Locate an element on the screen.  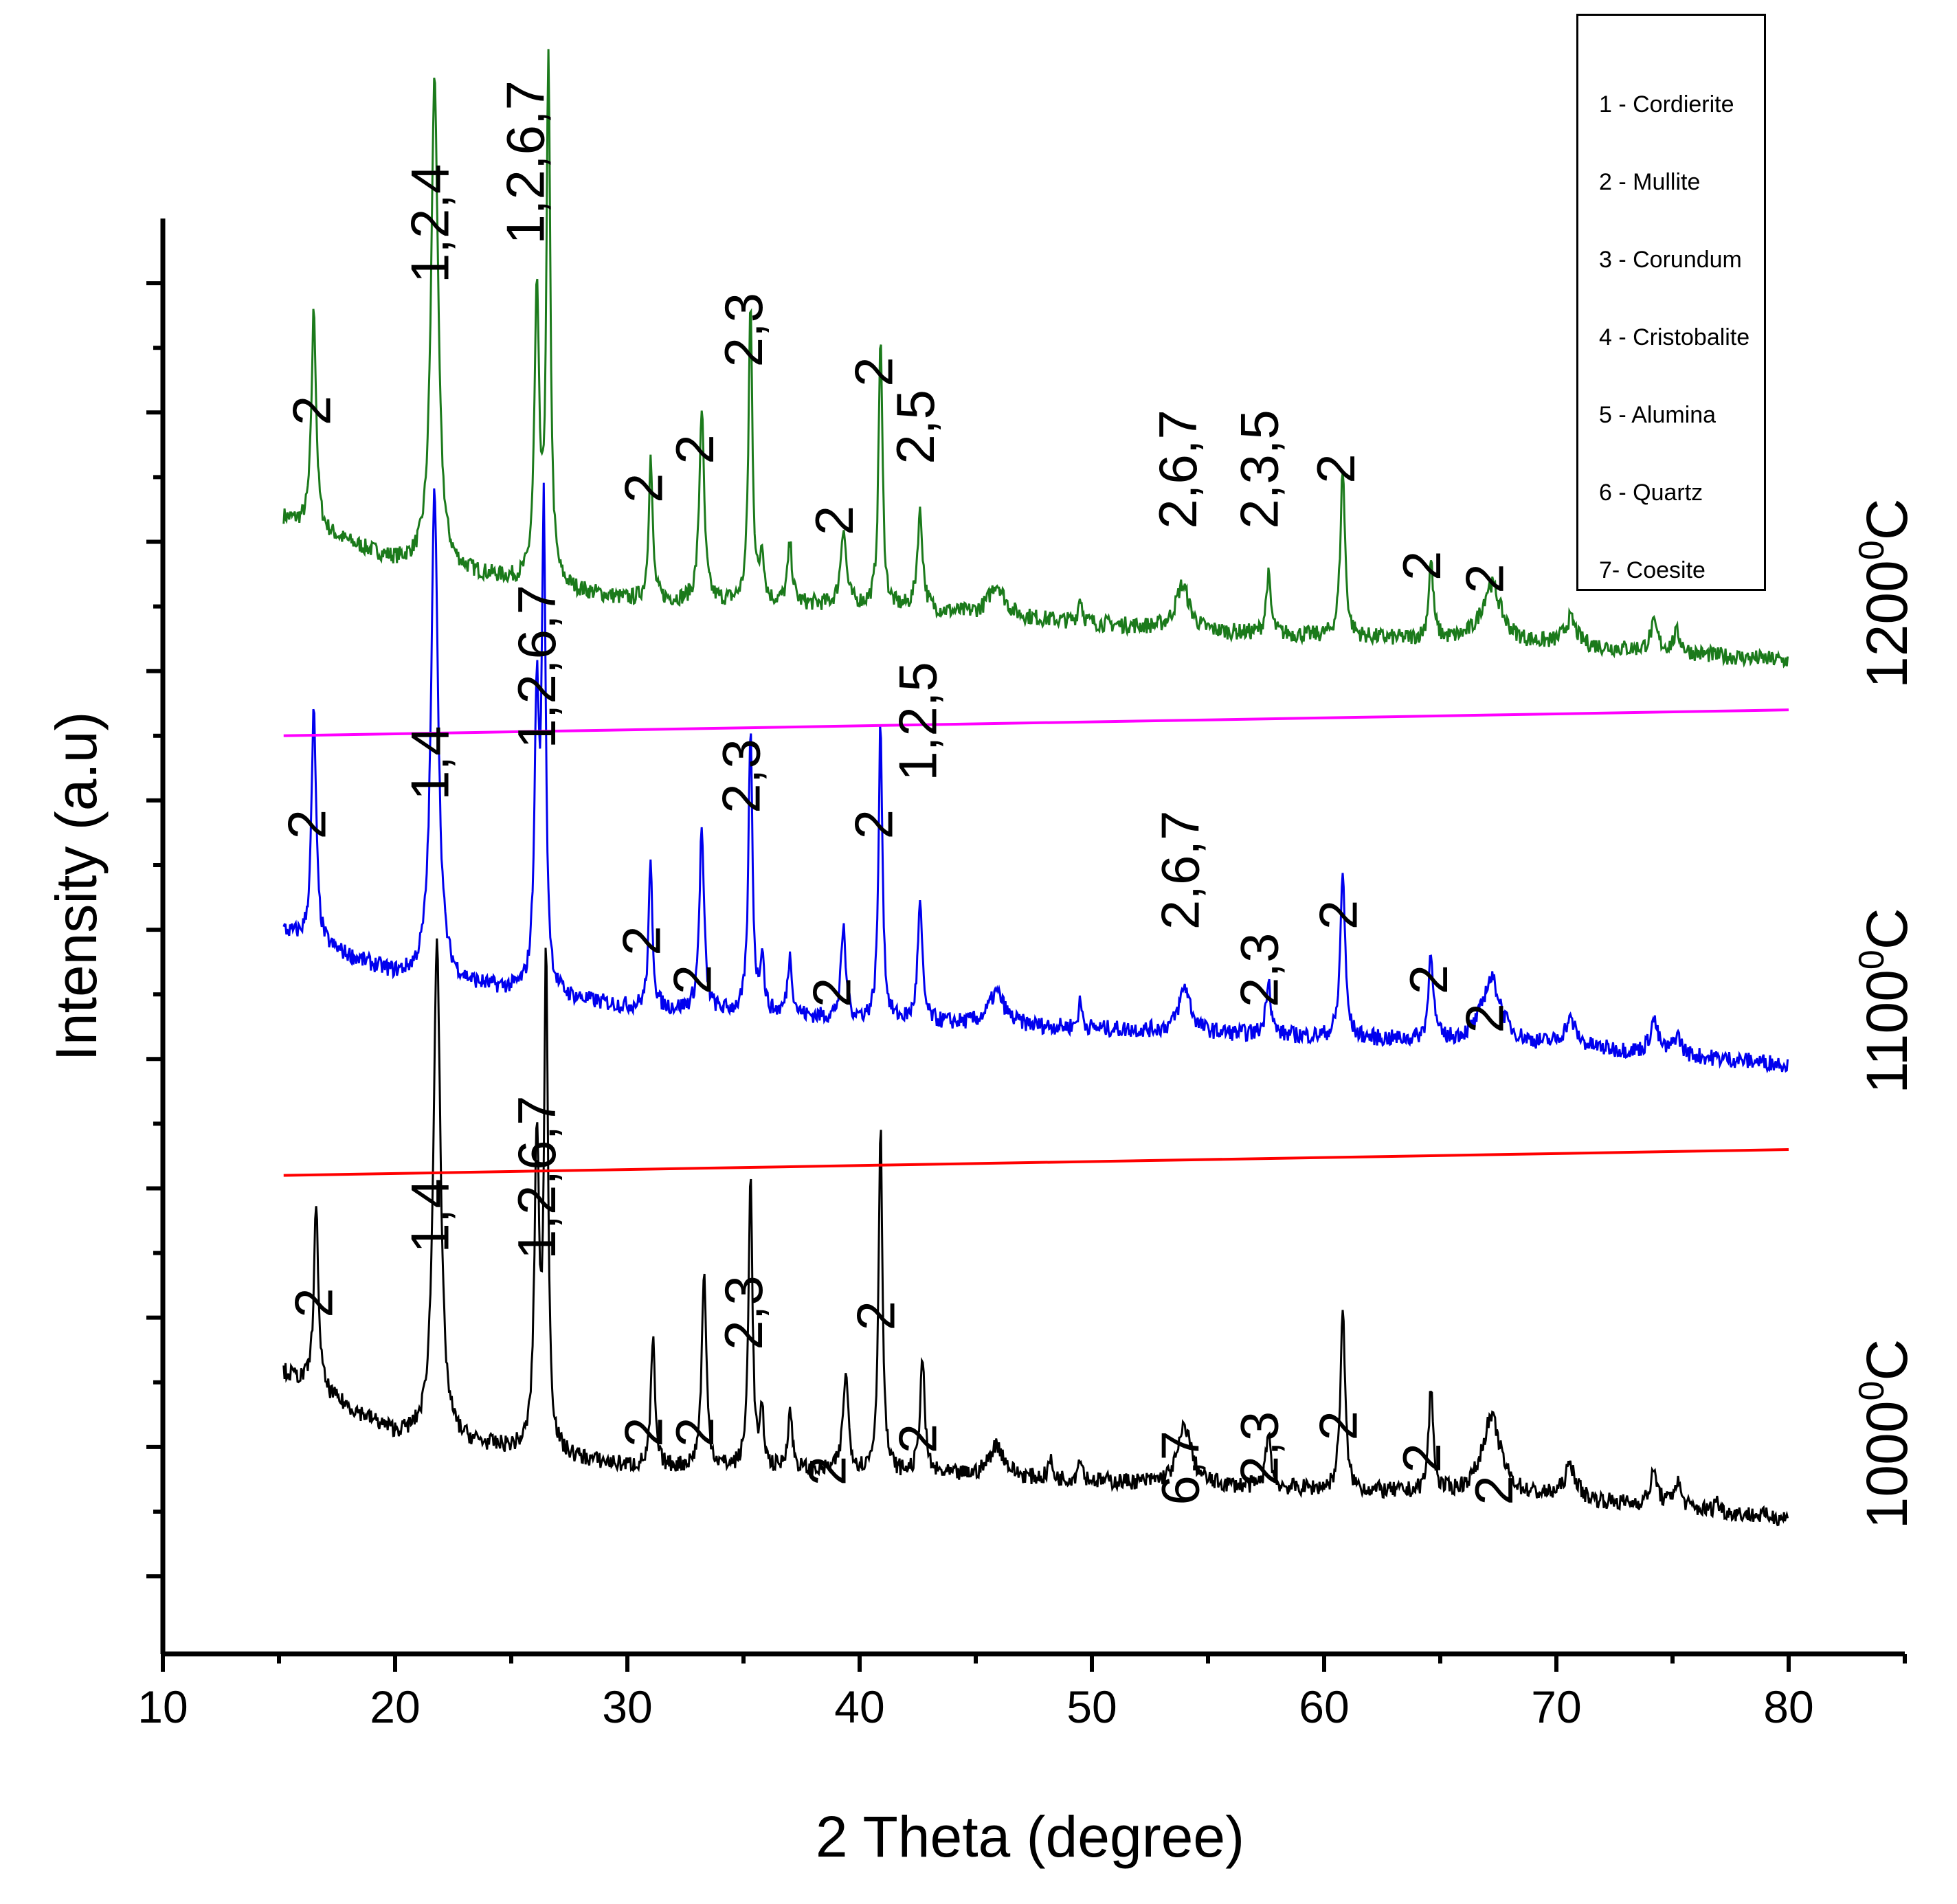
temperature-label: 12000C is located at coordinates (1885, 593).